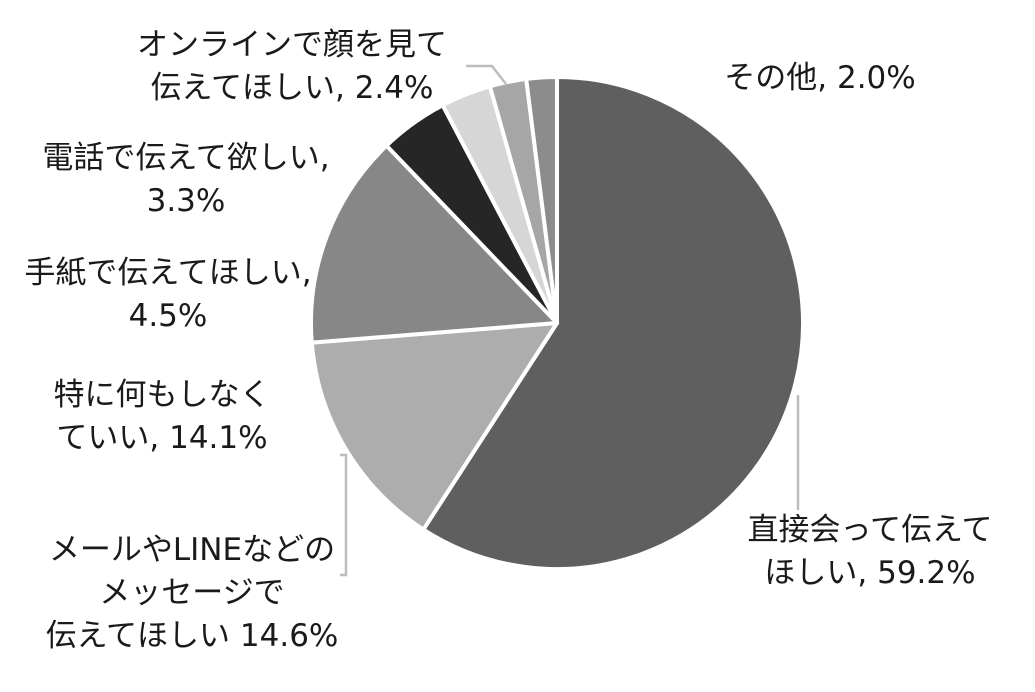  I want to click on slice-label-2: メールやLINEなどのメッセージで伝えてほしい 14.6%, so click(192, 593).